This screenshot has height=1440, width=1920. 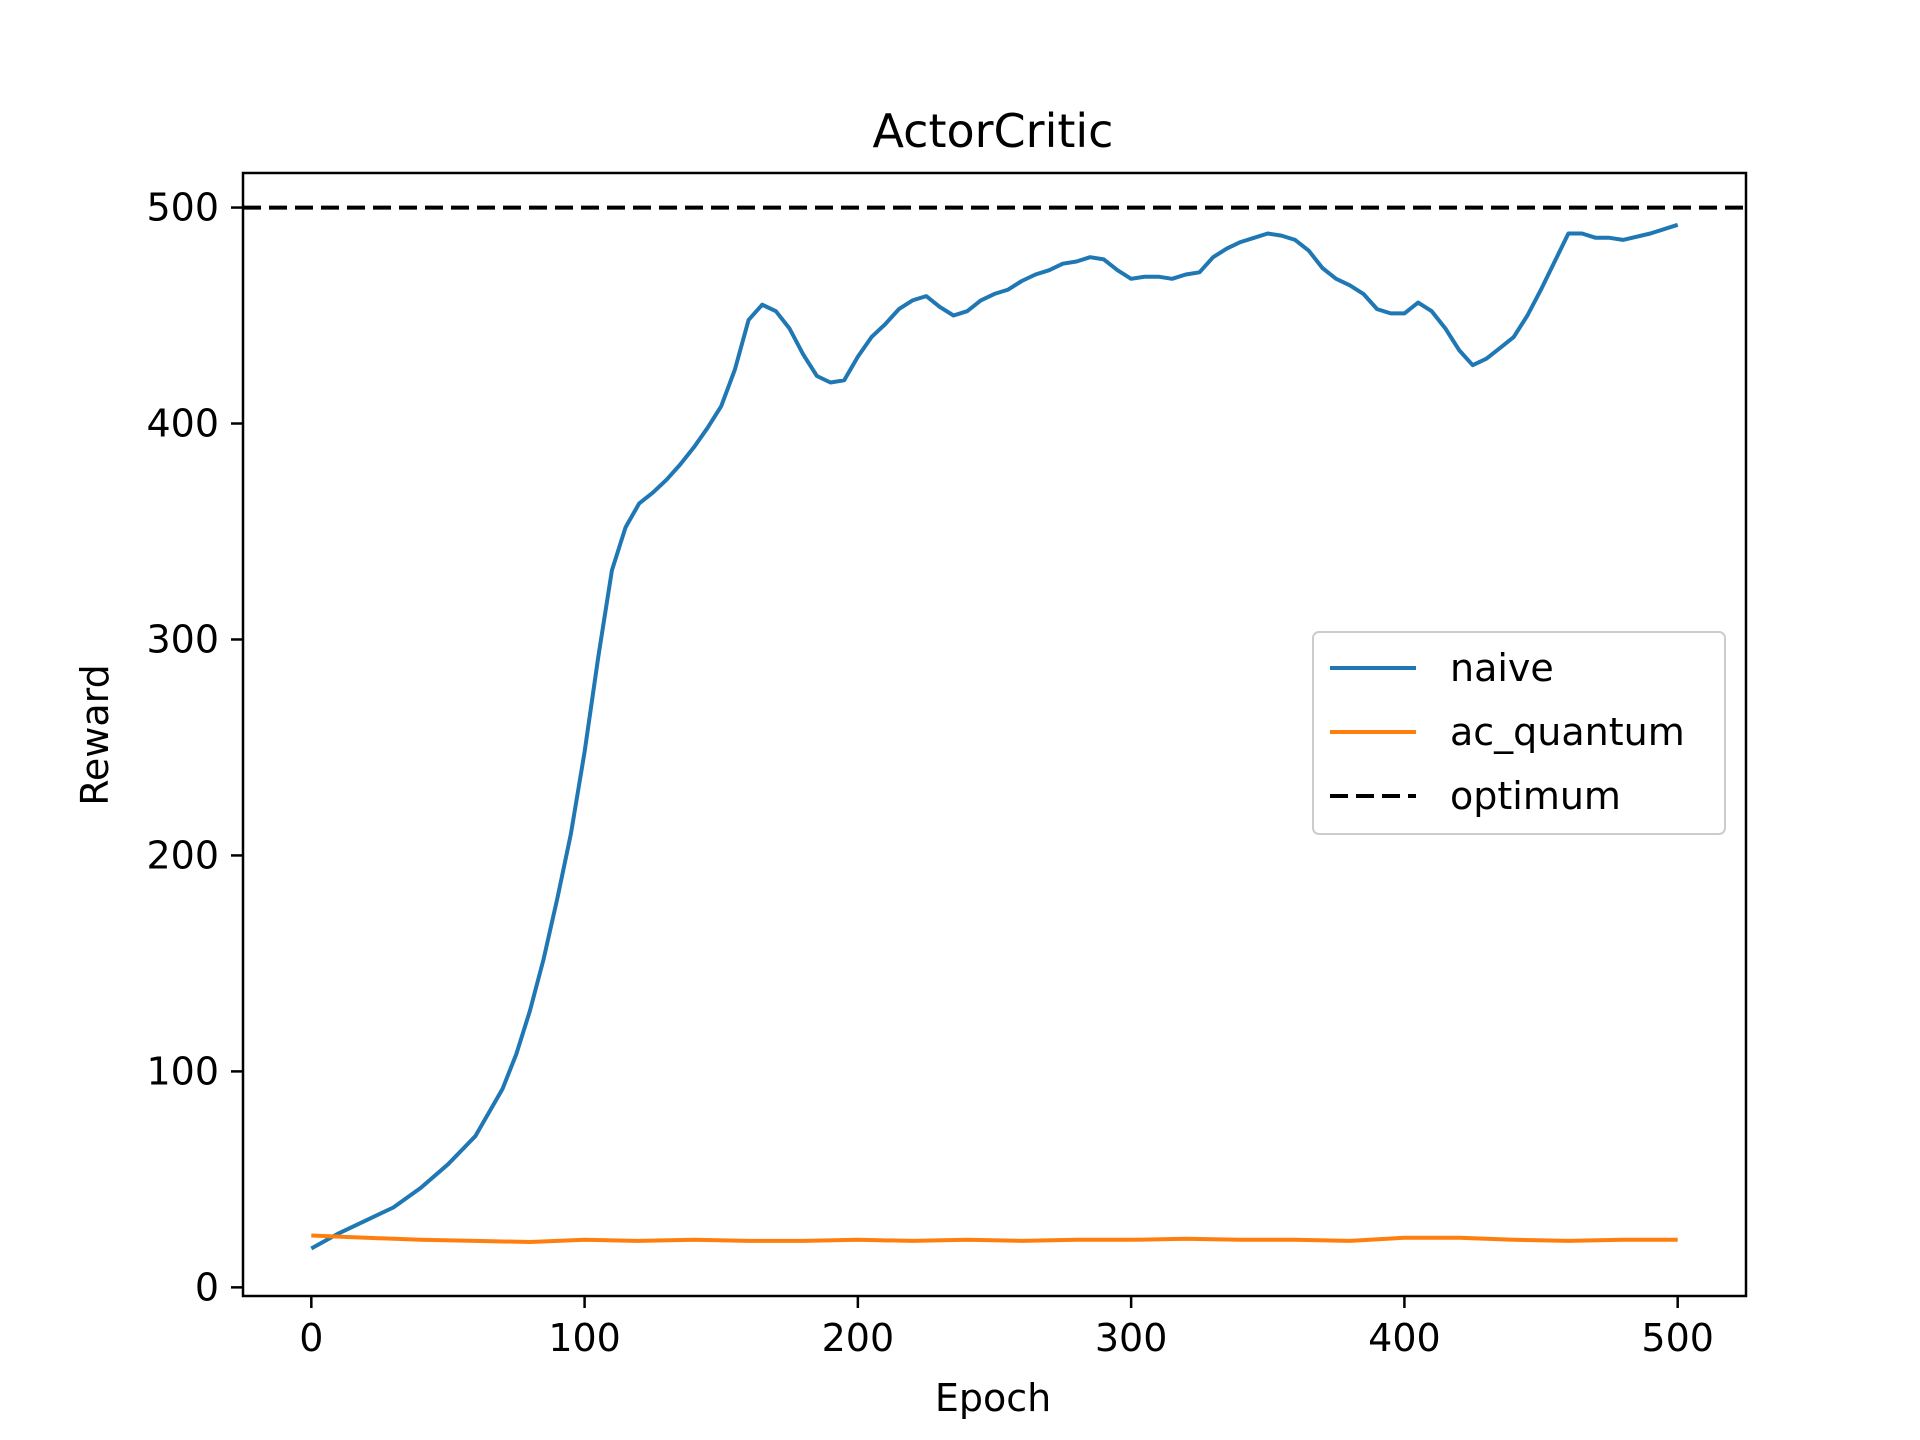 What do you see at coordinates (182, 208) in the screenshot?
I see `y-tick-label: 500` at bounding box center [182, 208].